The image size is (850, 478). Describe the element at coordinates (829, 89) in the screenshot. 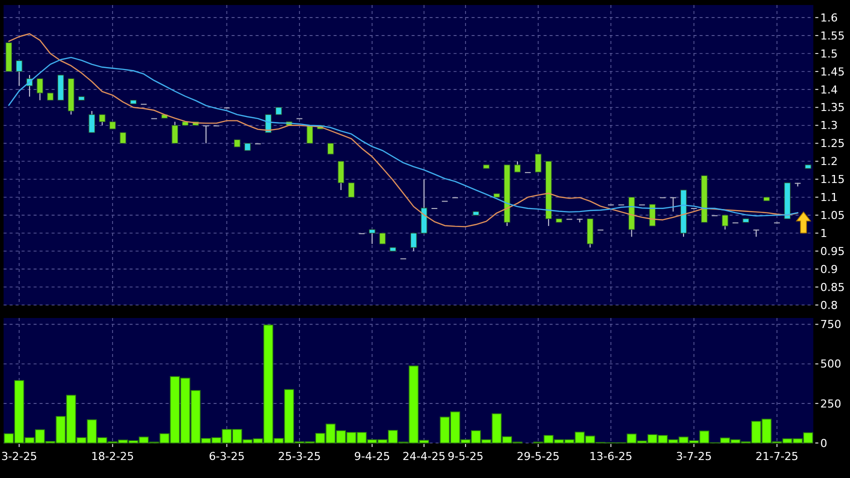

I see `y-tick-label: 1.4` at that location.